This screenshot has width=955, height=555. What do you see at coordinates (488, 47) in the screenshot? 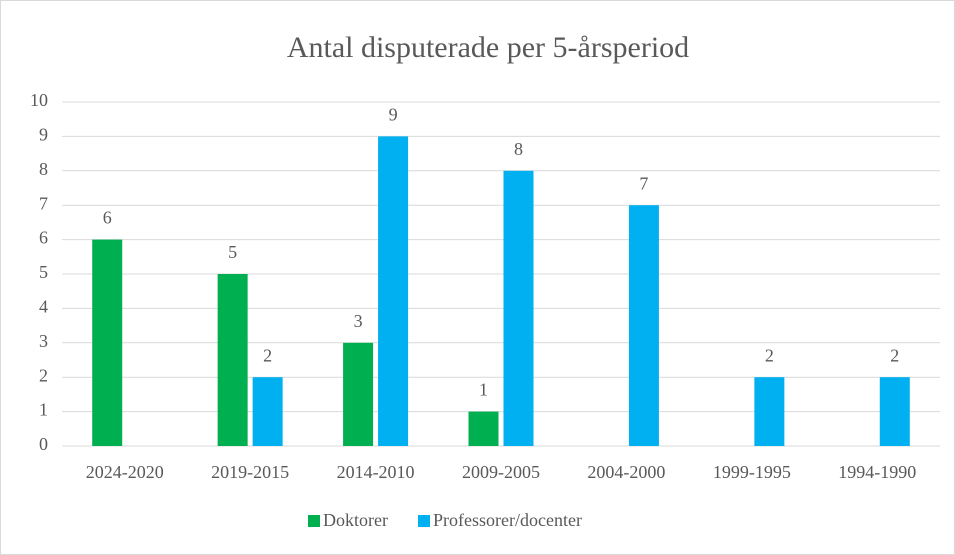
I see `chart-title: Antal disputerade per 5-årsperiod` at bounding box center [488, 47].